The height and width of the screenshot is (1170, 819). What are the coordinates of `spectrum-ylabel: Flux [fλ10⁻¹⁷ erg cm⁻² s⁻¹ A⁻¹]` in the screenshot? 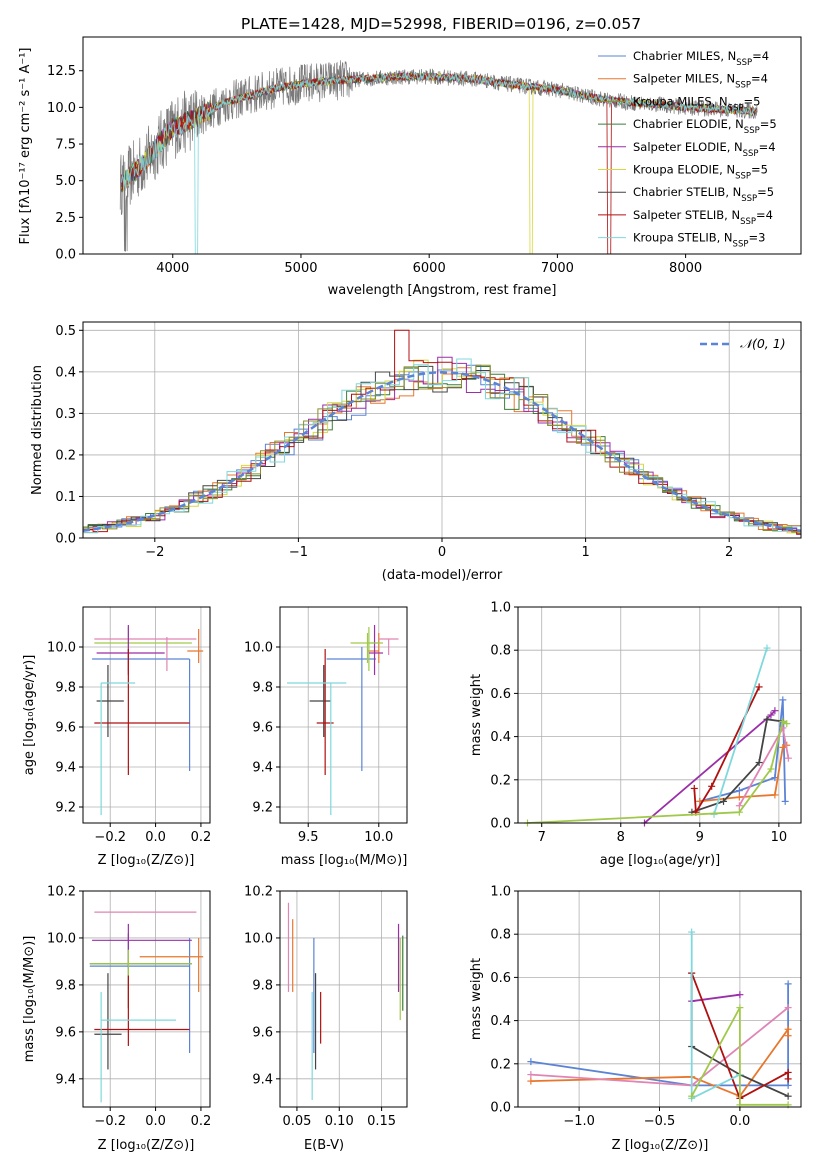 It's located at (25, 146).